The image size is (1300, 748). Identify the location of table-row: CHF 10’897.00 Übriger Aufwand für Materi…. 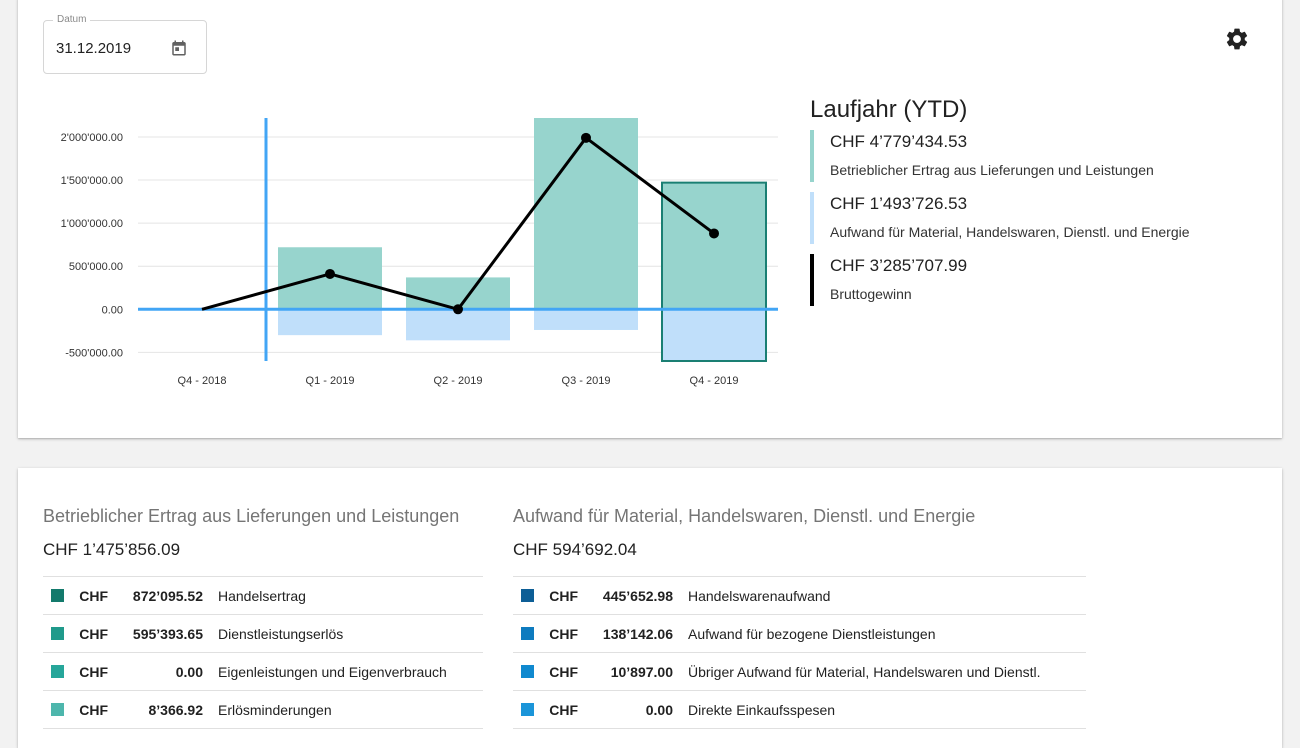
(799, 672).